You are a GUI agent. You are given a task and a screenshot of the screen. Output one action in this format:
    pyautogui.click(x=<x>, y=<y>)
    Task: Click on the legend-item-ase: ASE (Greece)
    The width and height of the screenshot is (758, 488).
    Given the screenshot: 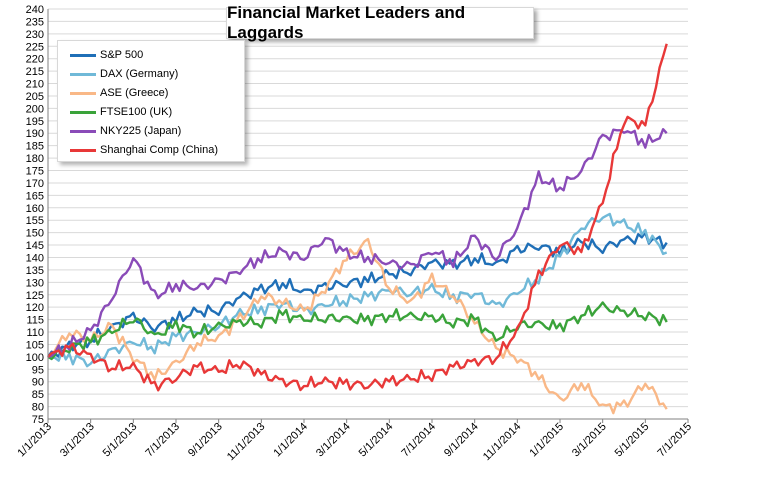 What is the action you would take?
    pyautogui.click(x=119, y=93)
    